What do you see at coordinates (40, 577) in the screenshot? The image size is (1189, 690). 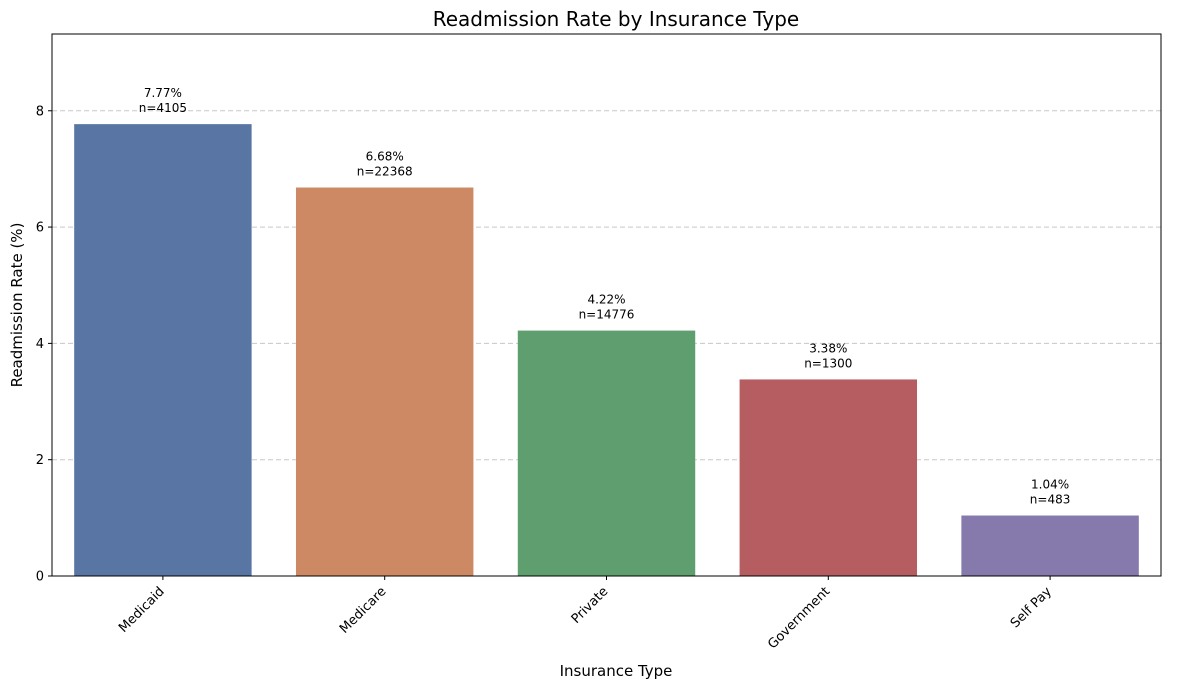 I see `y-tick-label: 0` at bounding box center [40, 577].